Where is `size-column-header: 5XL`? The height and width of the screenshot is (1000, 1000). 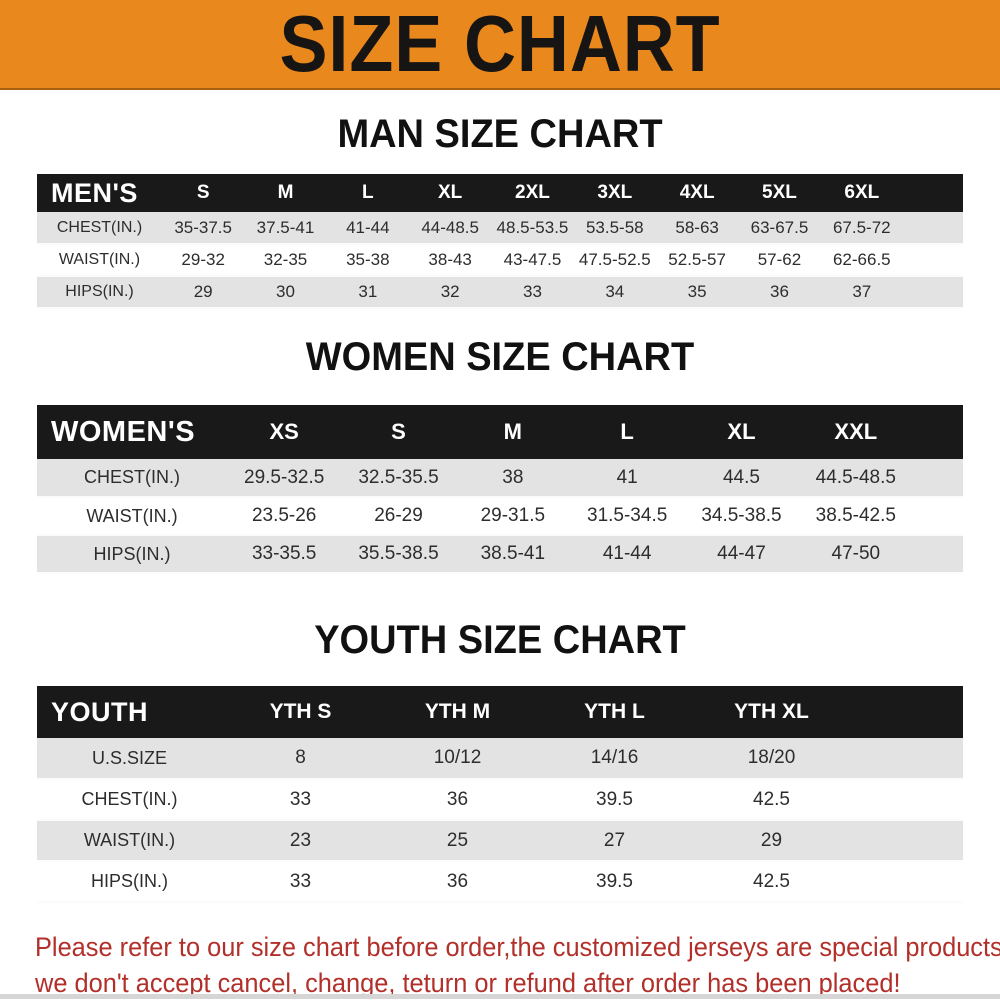 size-column-header: 5XL is located at coordinates (779, 193).